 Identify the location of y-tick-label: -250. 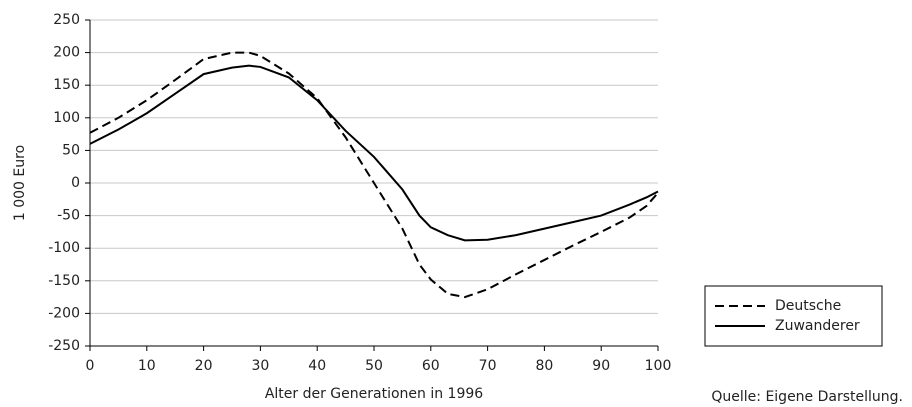
(64, 346).